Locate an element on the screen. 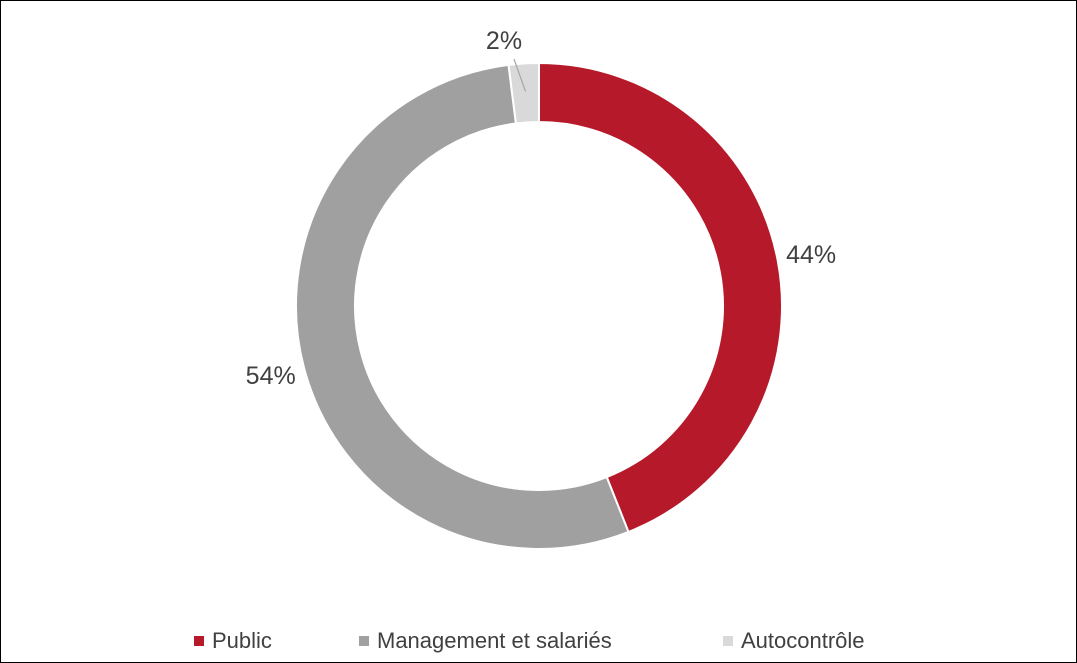 The image size is (1077, 663). legend-label-public: Public is located at coordinates (242, 640).